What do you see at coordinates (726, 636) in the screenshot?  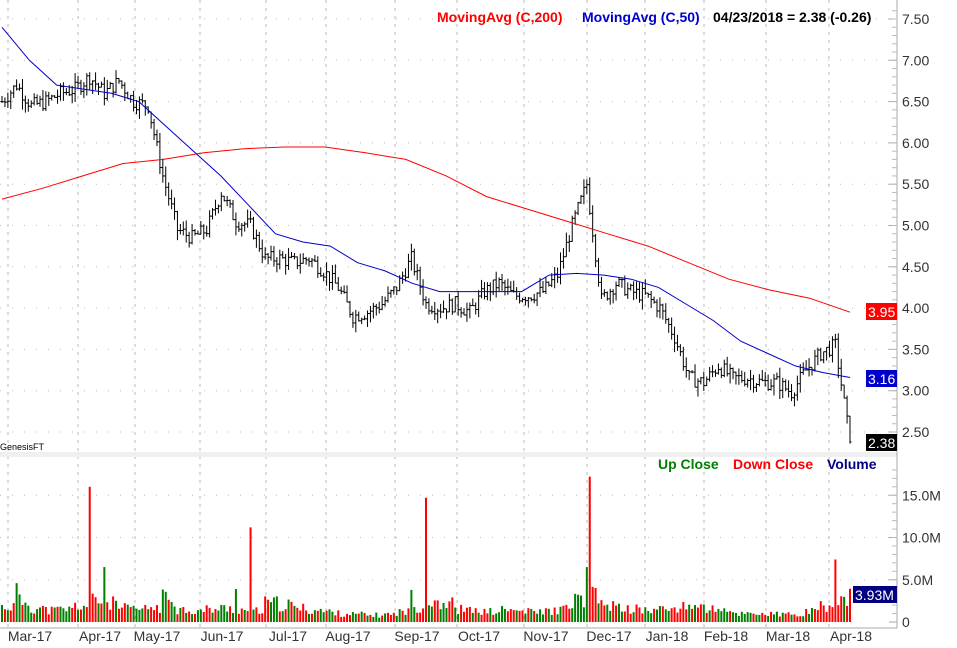 I see `x-tick-label: Feb-18` at bounding box center [726, 636].